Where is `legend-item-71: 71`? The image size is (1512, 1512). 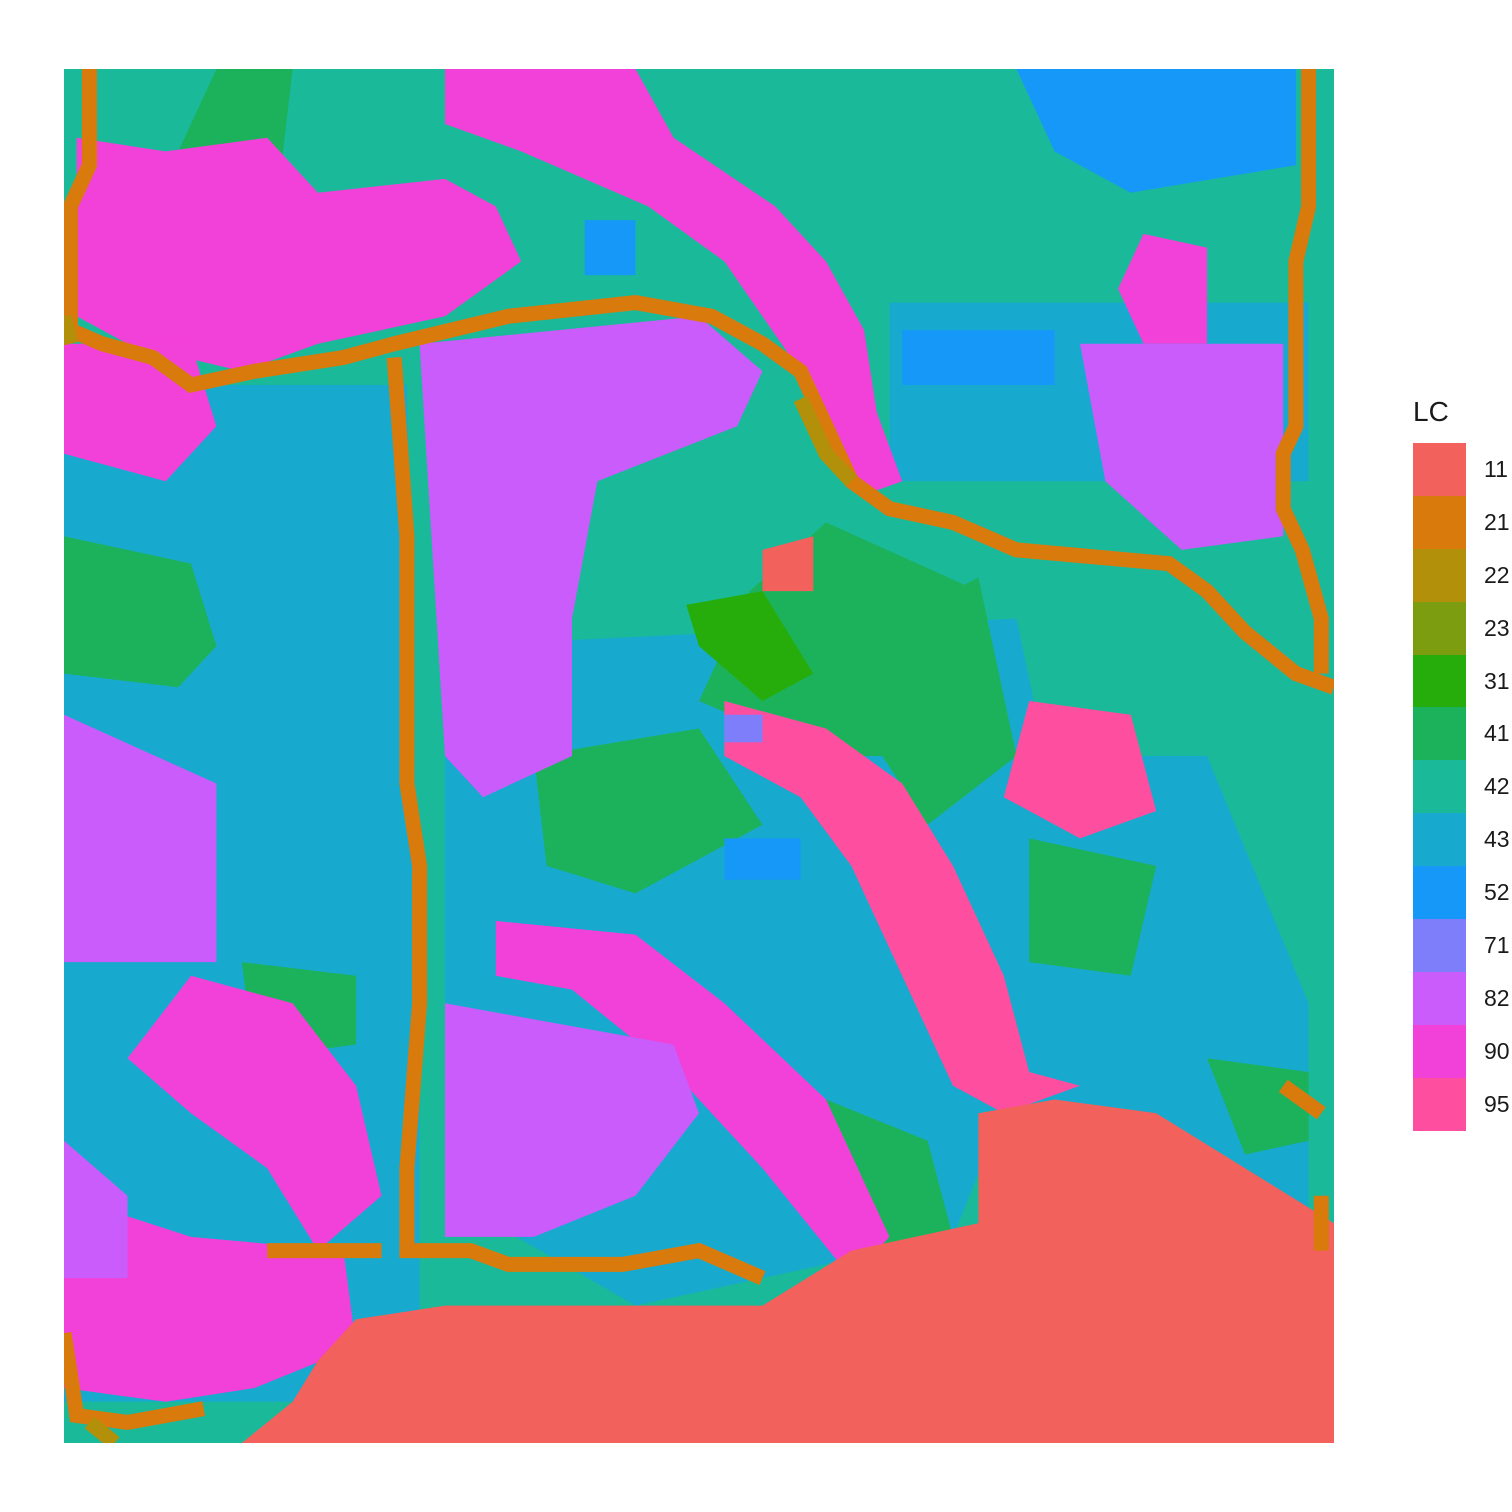
legend-item-71: 71 is located at coordinates (1461, 945).